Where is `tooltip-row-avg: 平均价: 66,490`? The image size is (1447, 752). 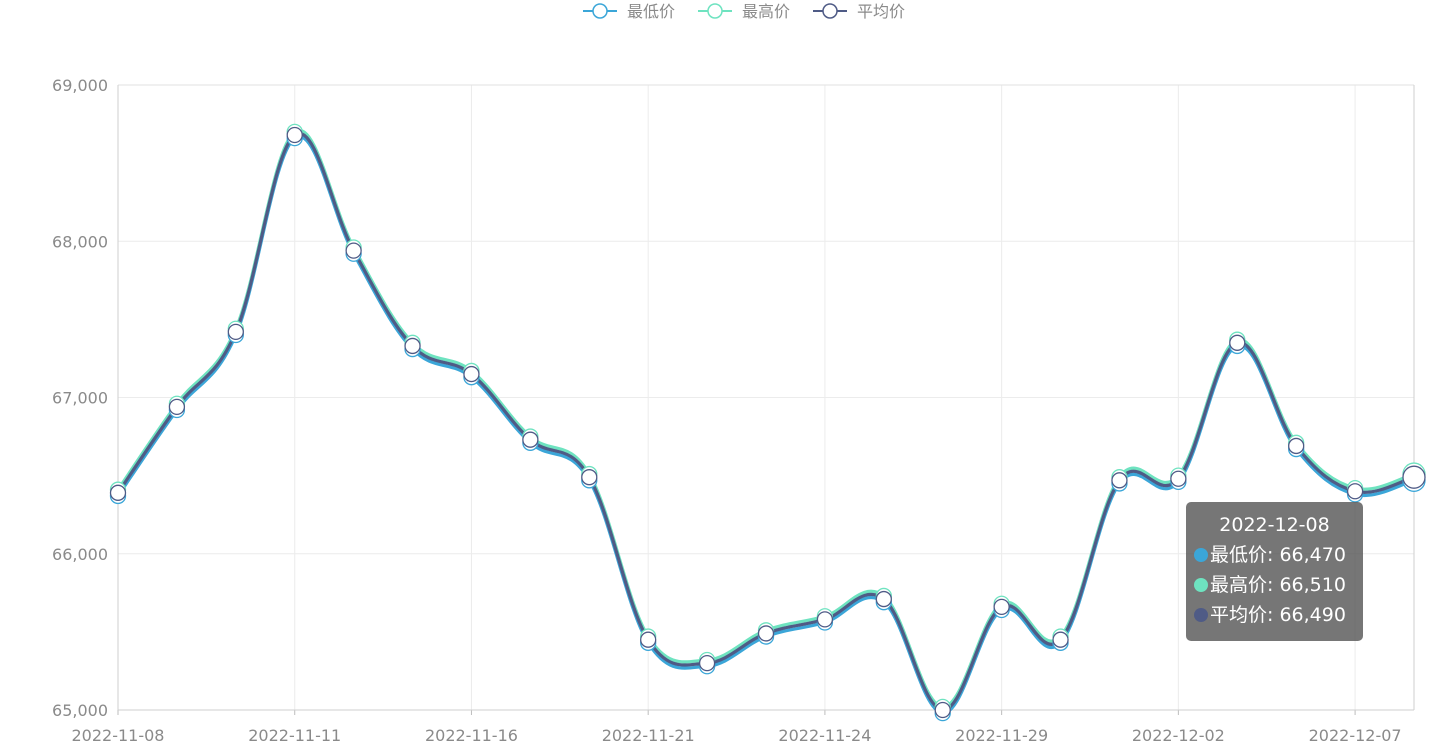
tooltip-row-avg: 平均价: 66,490 is located at coordinates (1274, 615).